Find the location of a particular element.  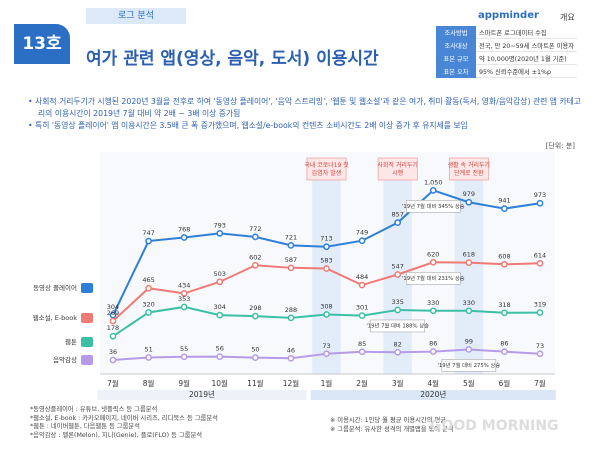

x-tick-label: 1월 is located at coordinates (327, 383).